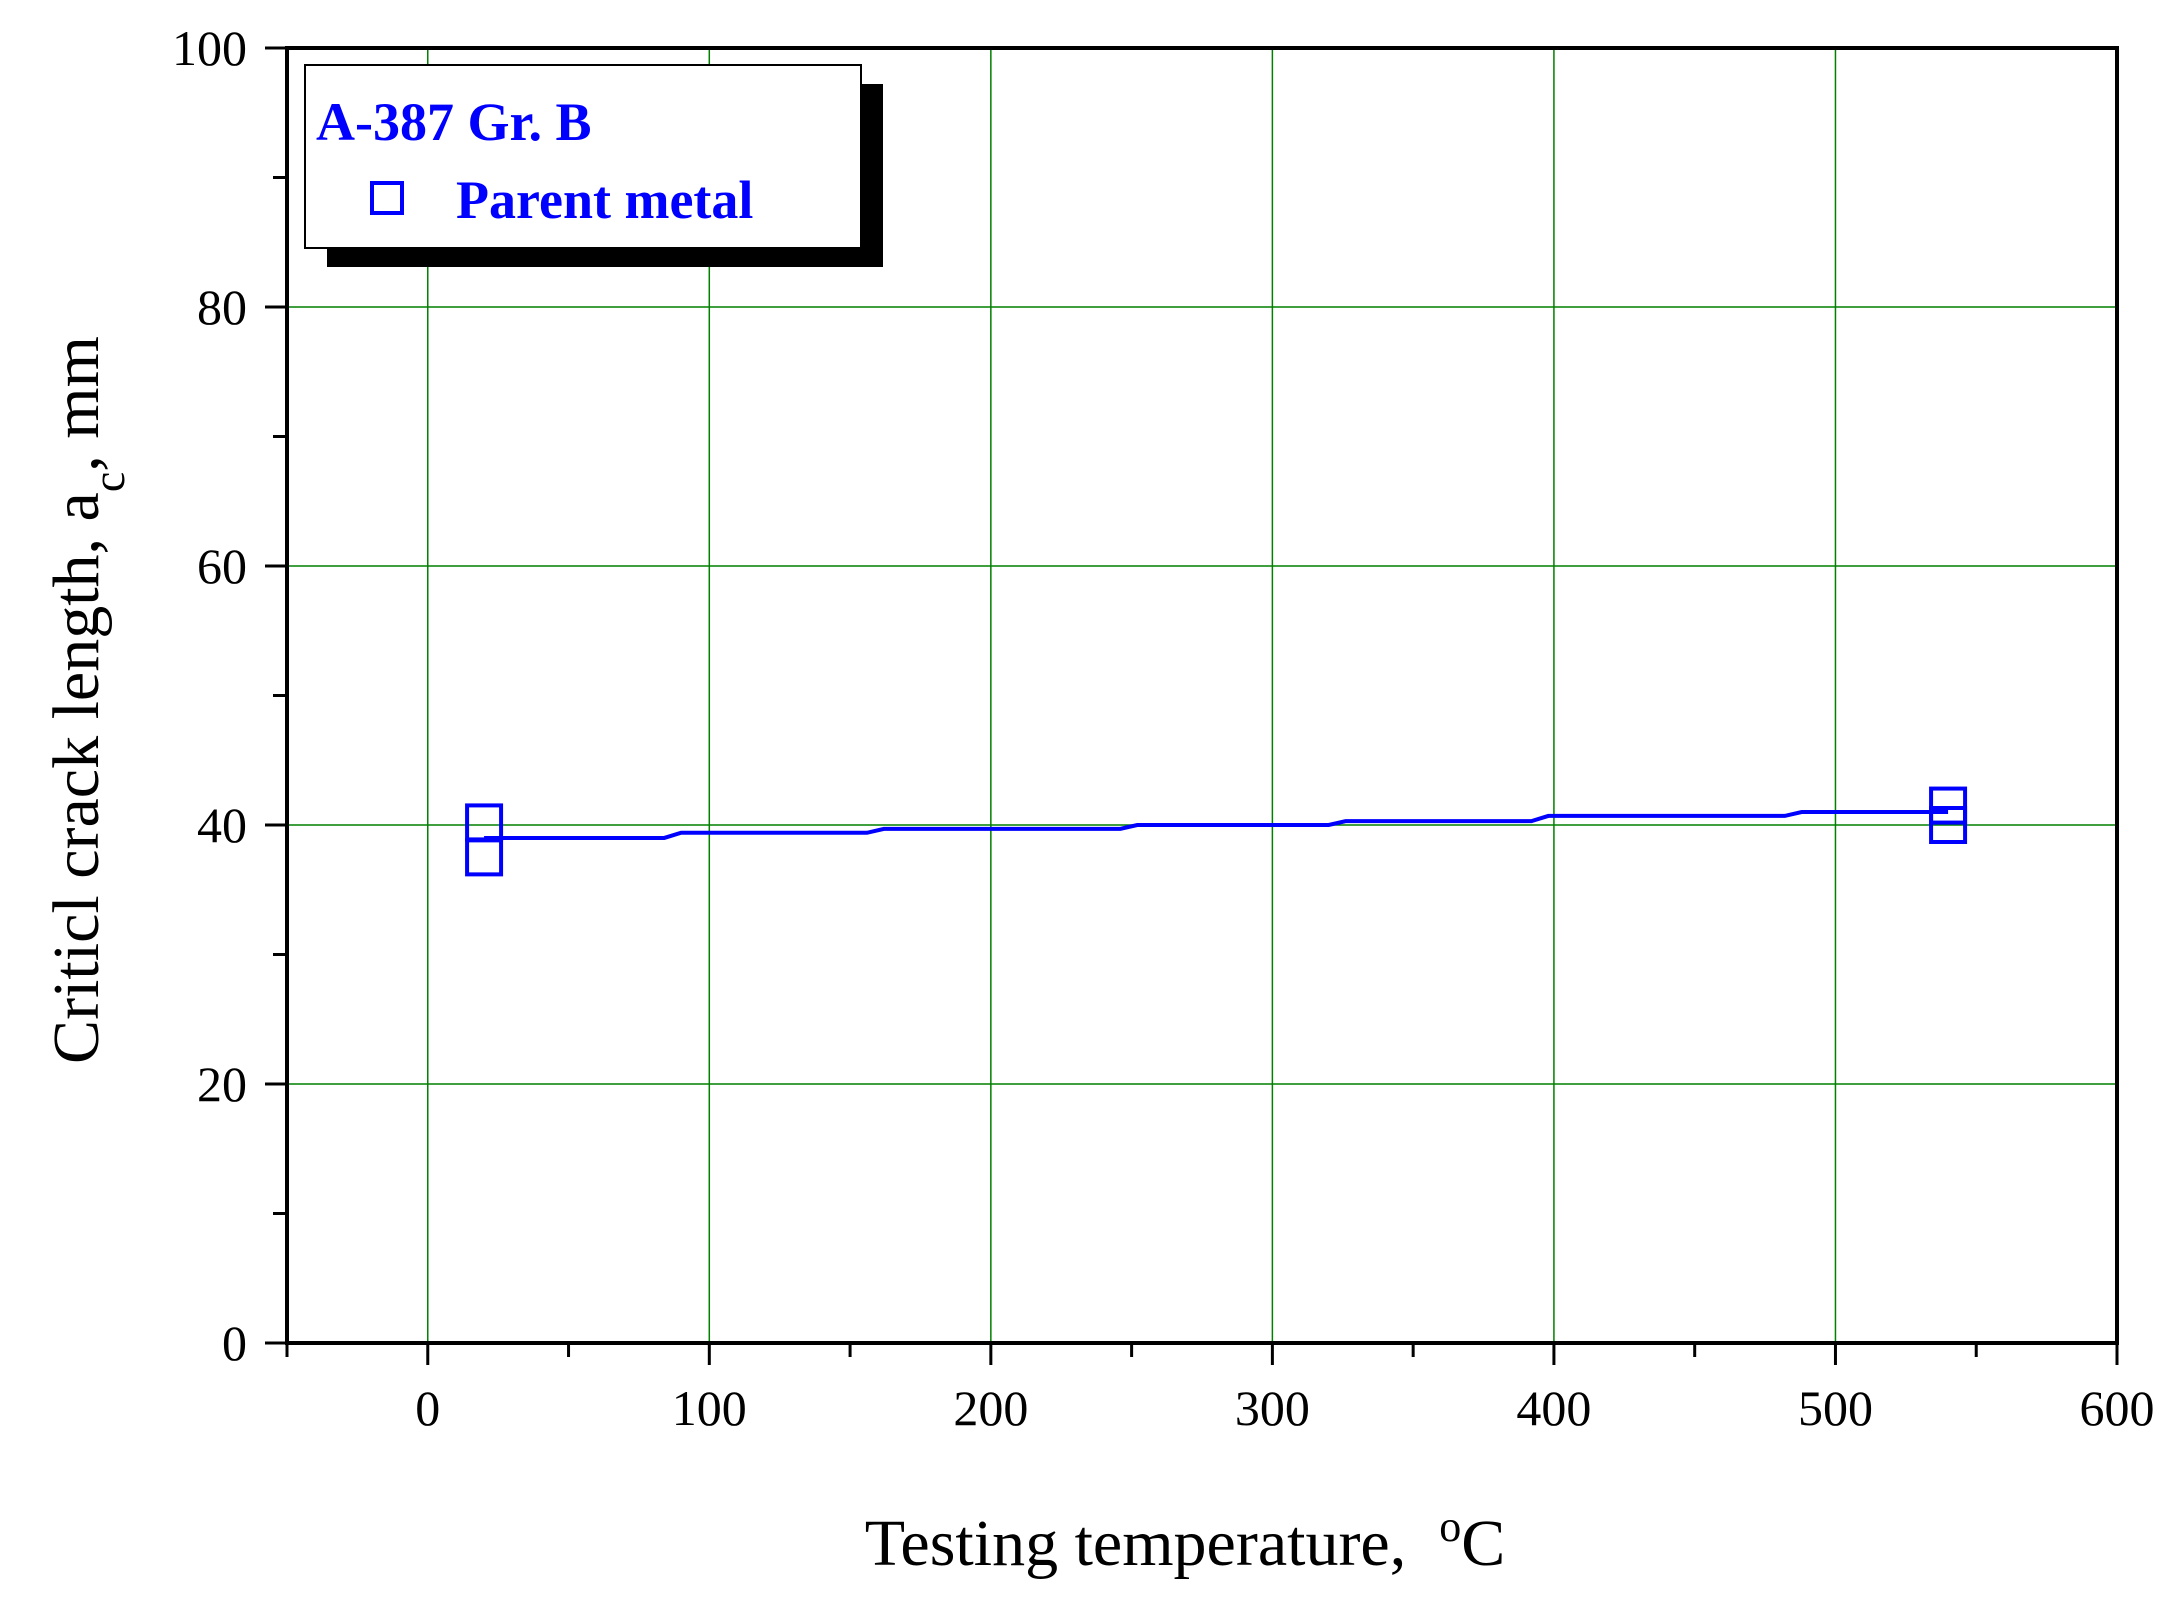 This screenshot has height=1615, width=2178. Describe the element at coordinates (222, 1084) in the screenshot. I see `y-tick-label: 20` at that location.